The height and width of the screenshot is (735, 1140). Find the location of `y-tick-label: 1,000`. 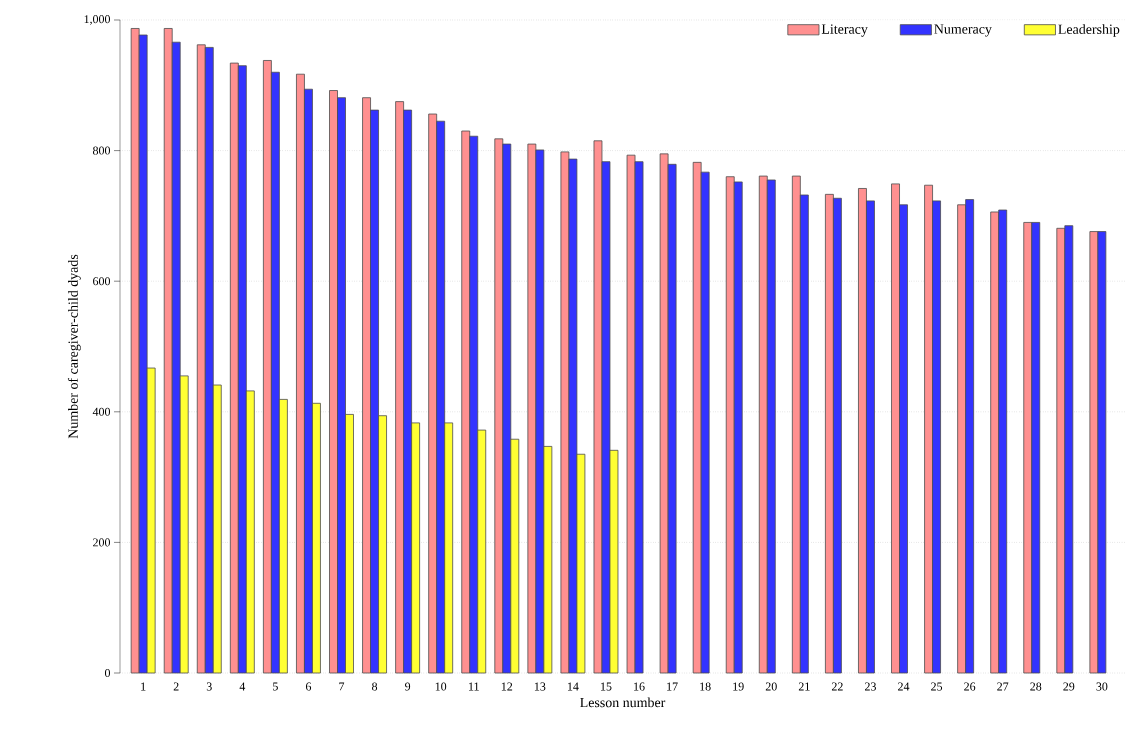

y-tick-label: 1,000 is located at coordinates (97, 20).